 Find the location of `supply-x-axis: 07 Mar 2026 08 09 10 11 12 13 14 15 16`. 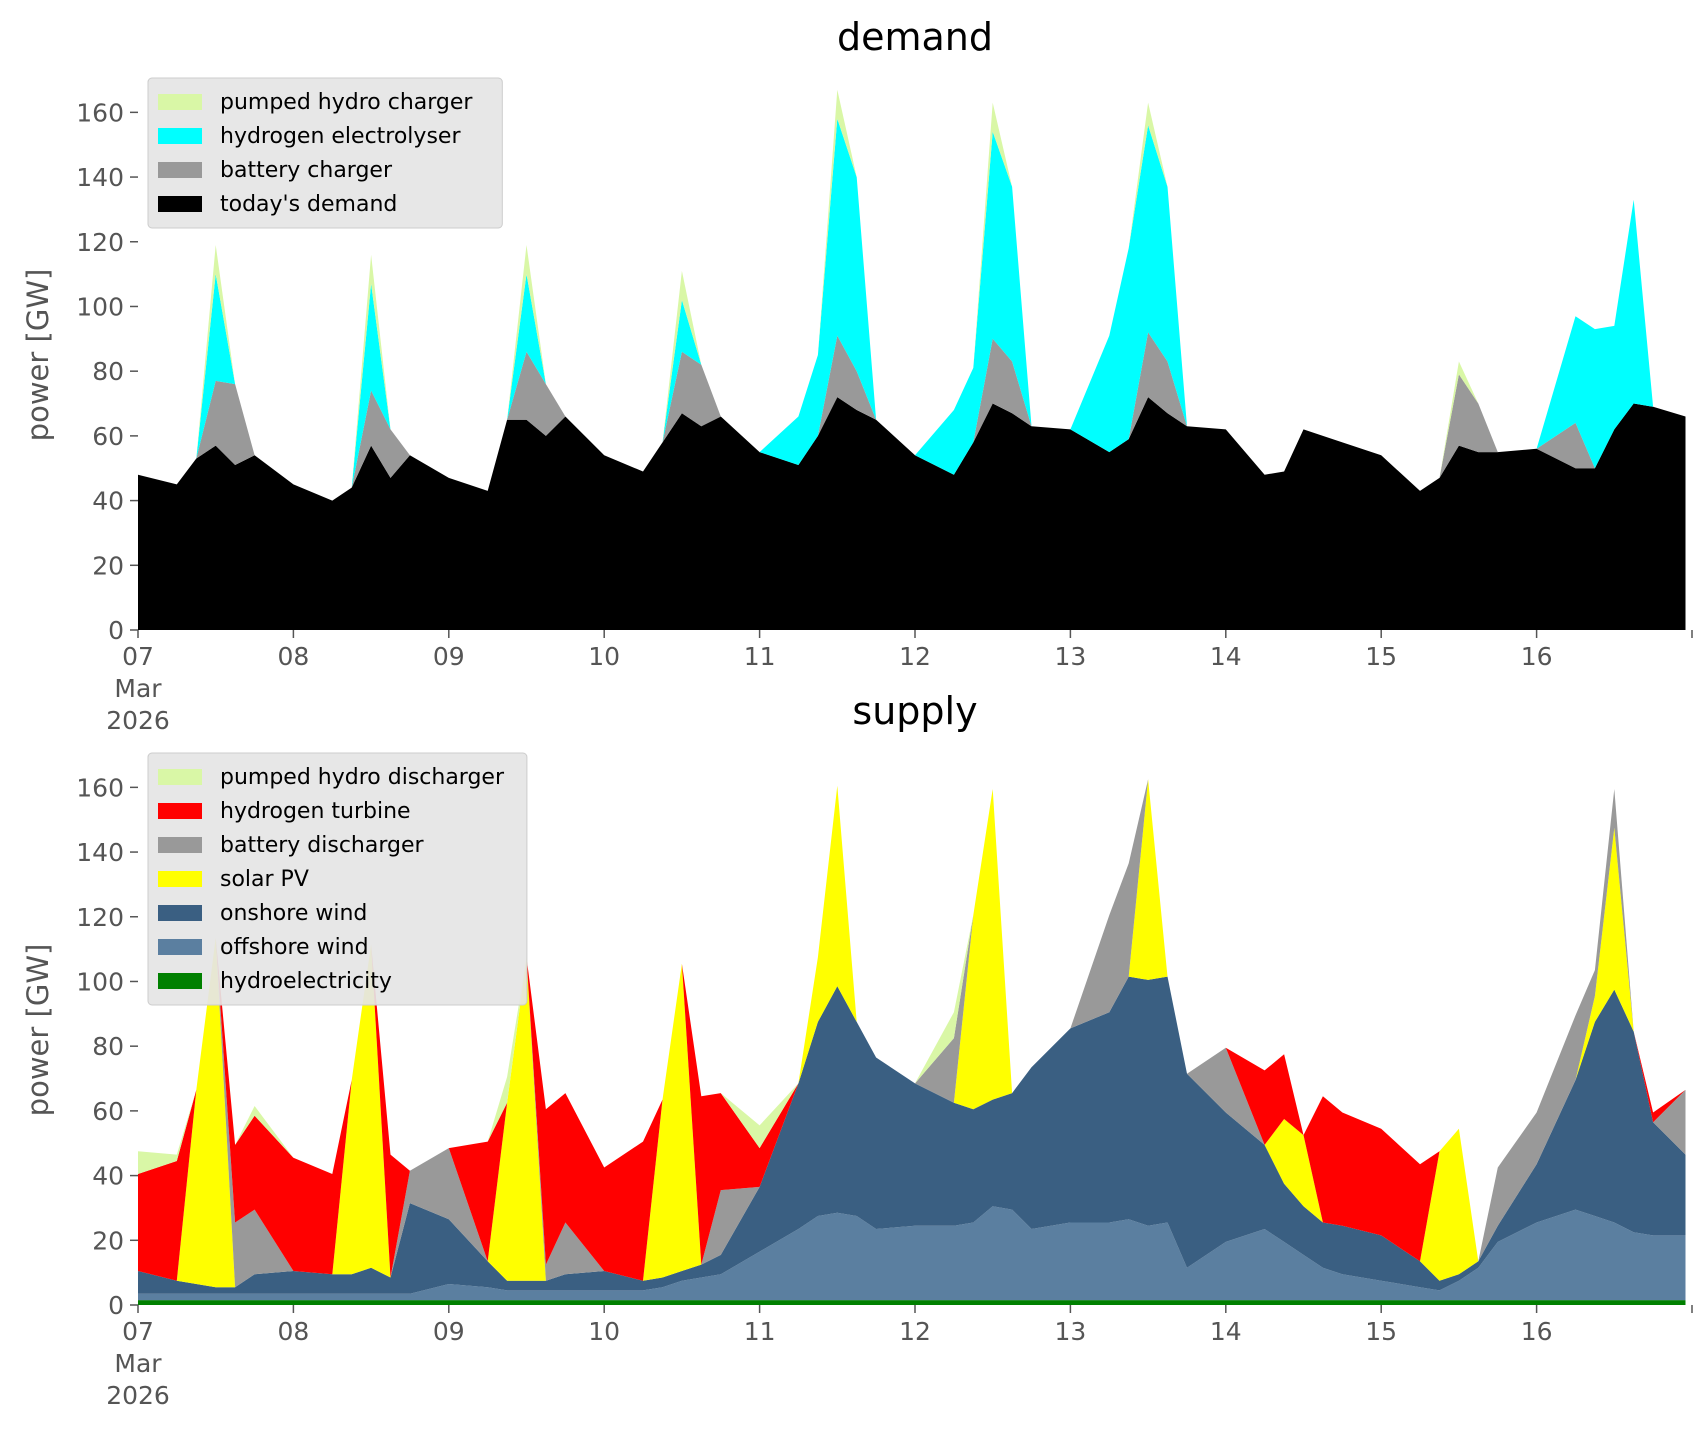

supply-x-axis: 07 Mar 2026 08 09 10 11 12 13 14 15 16 is located at coordinates (899, 1357).